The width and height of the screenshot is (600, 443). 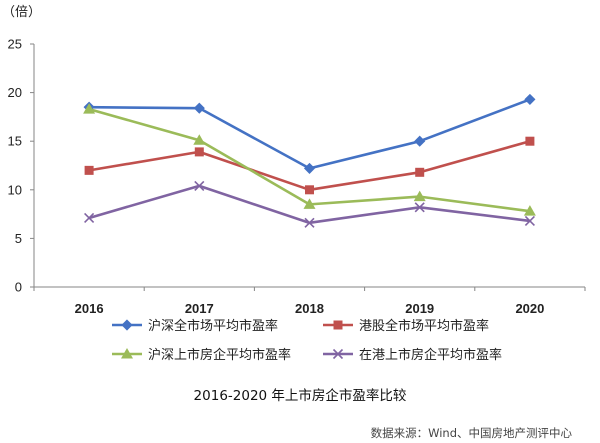 What do you see at coordinates (529, 308) in the screenshot?
I see `x-tick-label: 2020` at bounding box center [529, 308].